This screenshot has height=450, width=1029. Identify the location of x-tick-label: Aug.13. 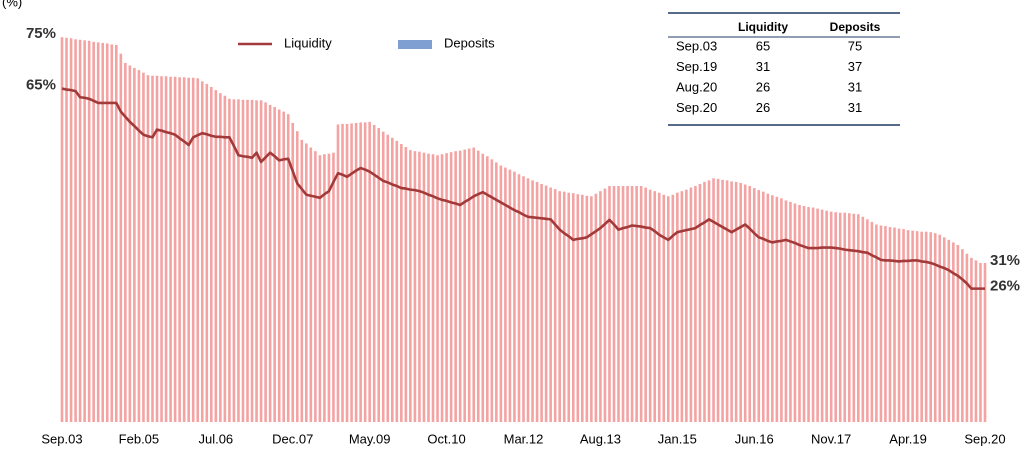
(600, 438).